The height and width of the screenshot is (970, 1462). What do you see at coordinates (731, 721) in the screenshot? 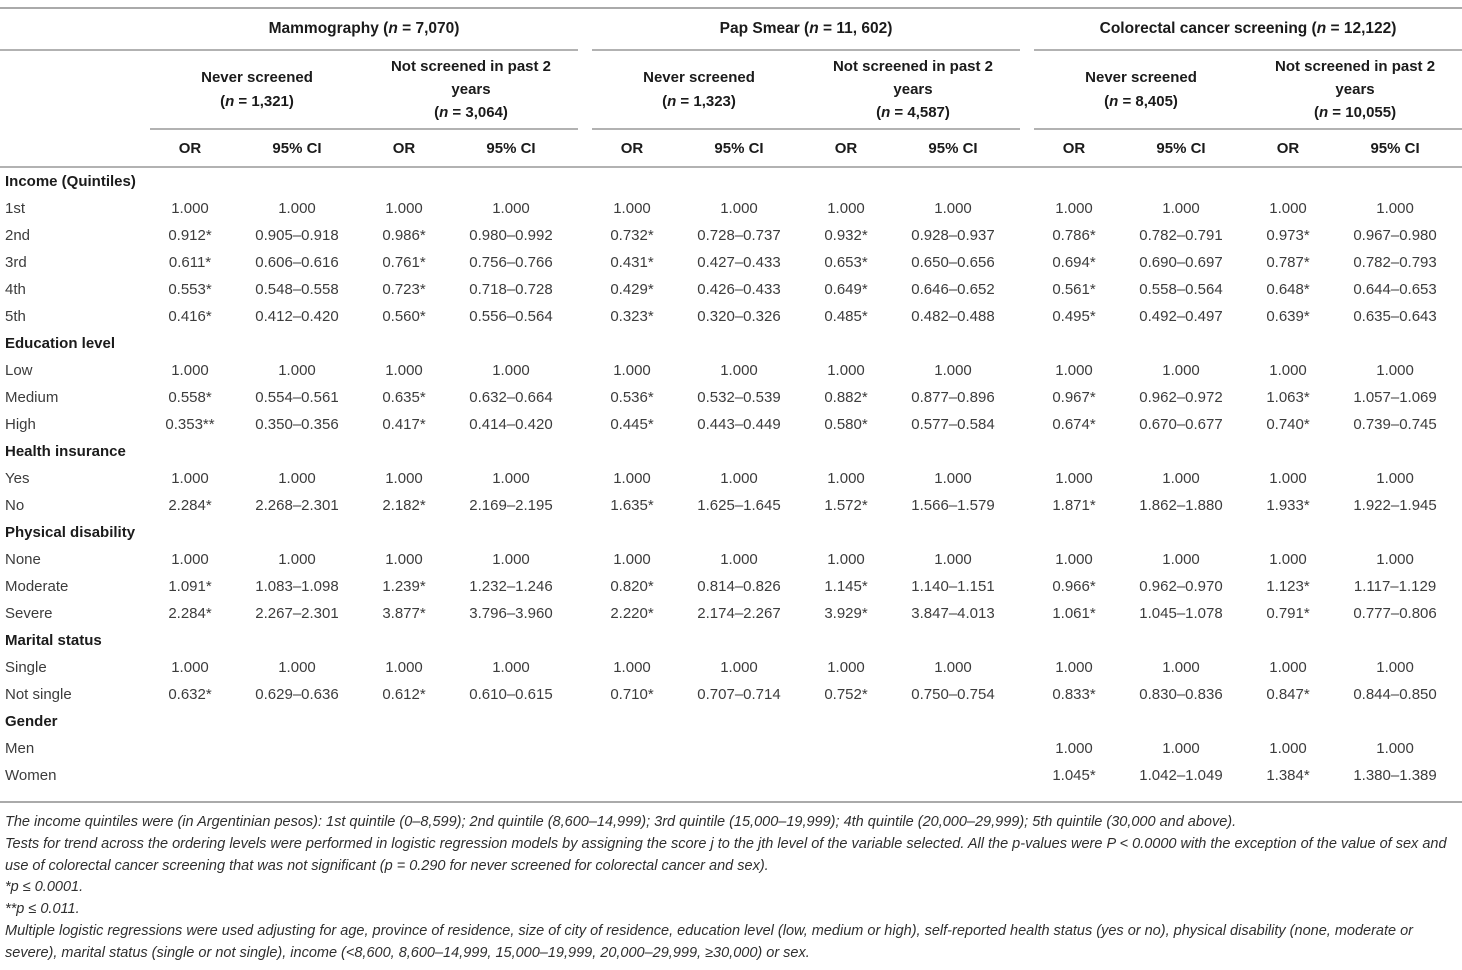
I see `section-header-row: Gender` at bounding box center [731, 721].